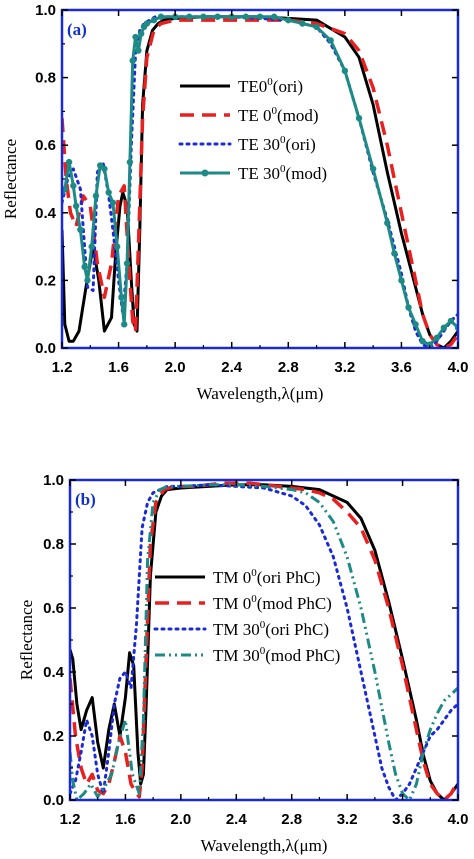 This screenshot has width=474, height=859. I want to click on y-tick-label: 0.6, so click(53, 608).